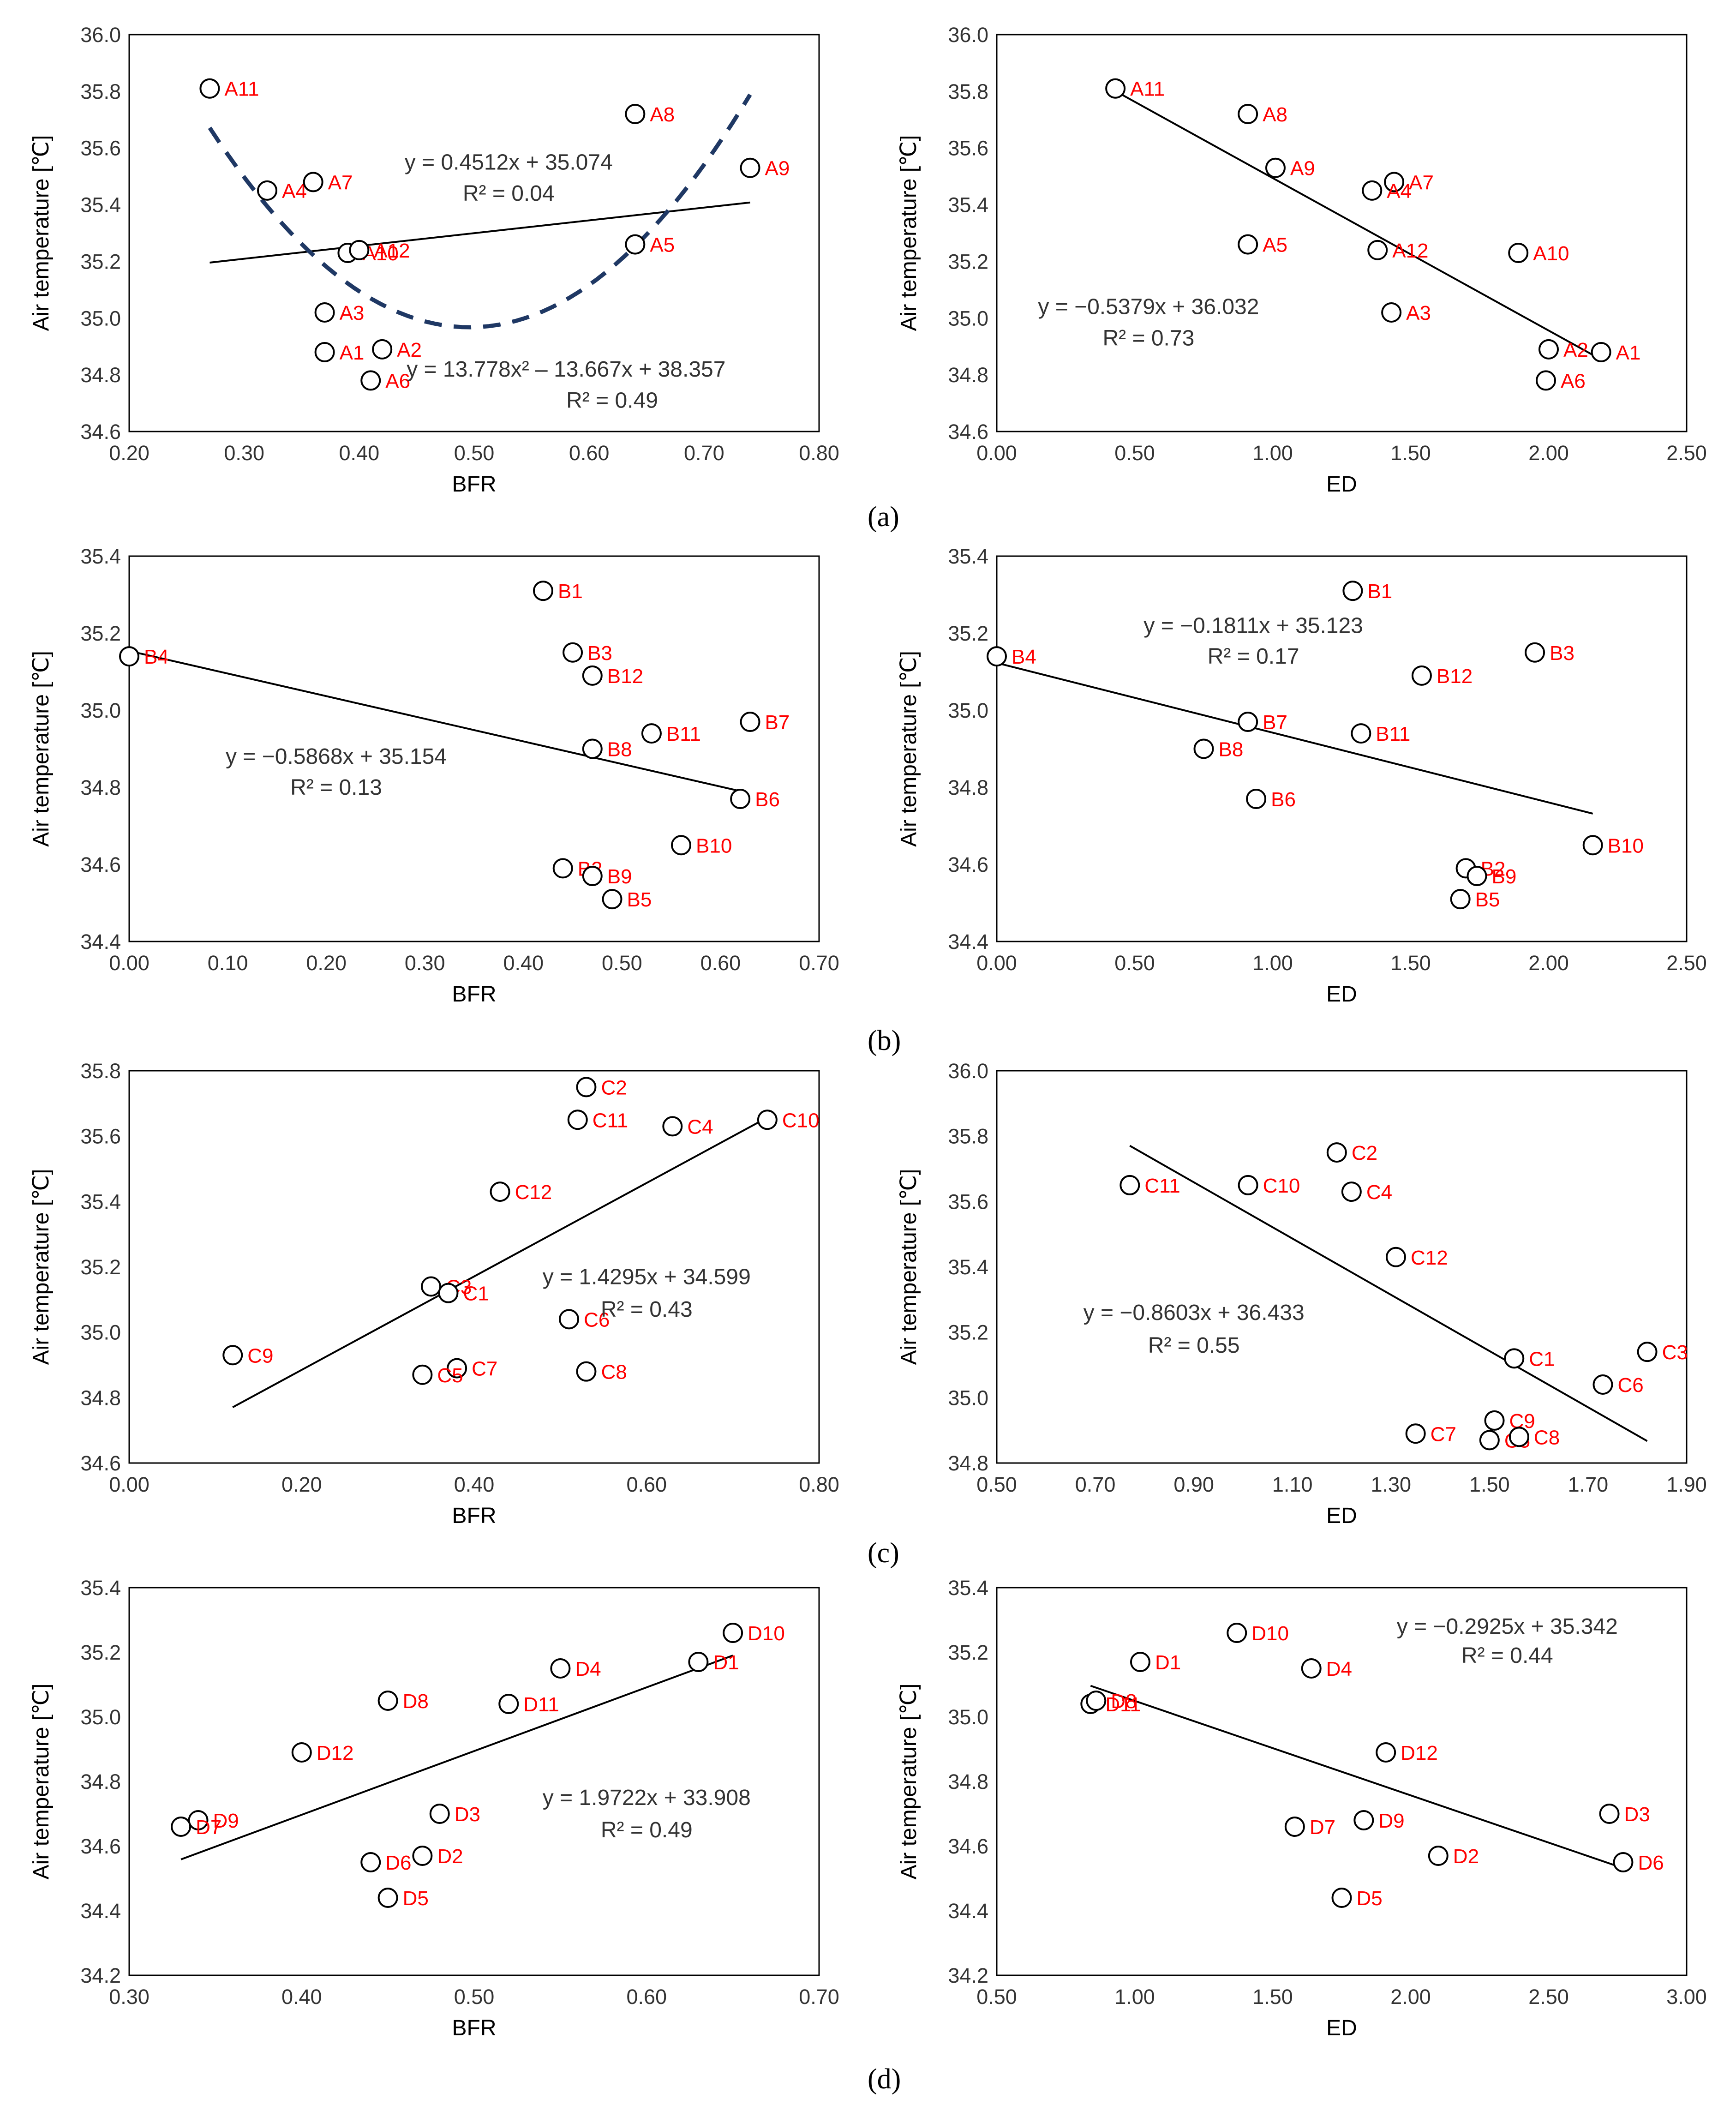 The width and height of the screenshot is (1736, 2111). Describe the element at coordinates (909, 233) in the screenshot. I see `chart2-y-axis-label: Air temperature [℃]` at that location.